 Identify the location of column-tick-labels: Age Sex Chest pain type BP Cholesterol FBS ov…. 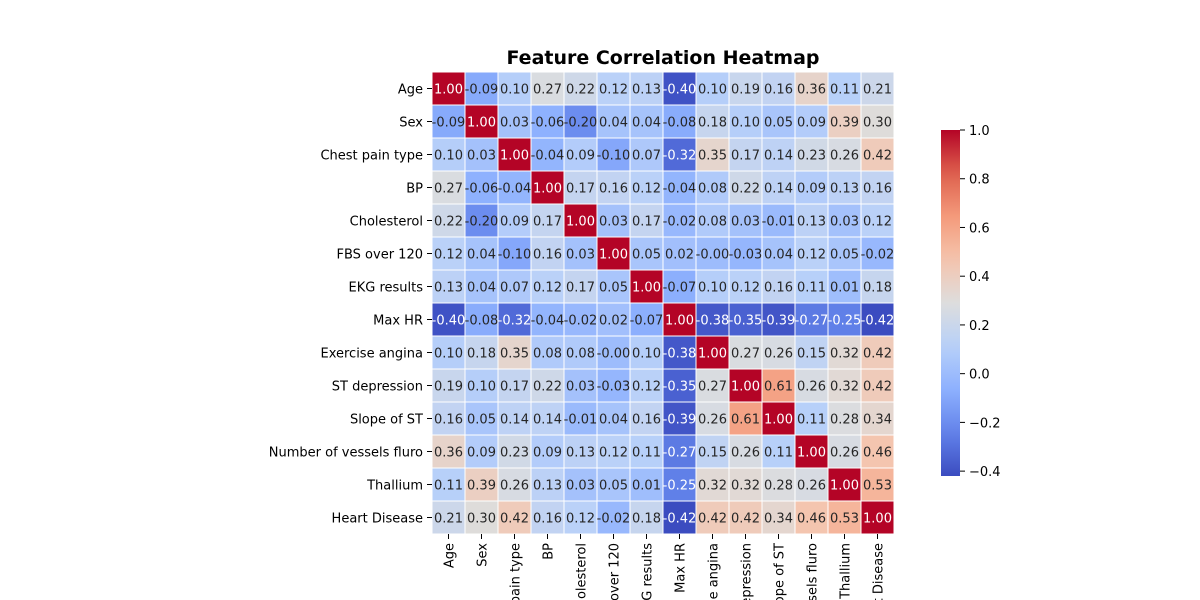
(665, 567).